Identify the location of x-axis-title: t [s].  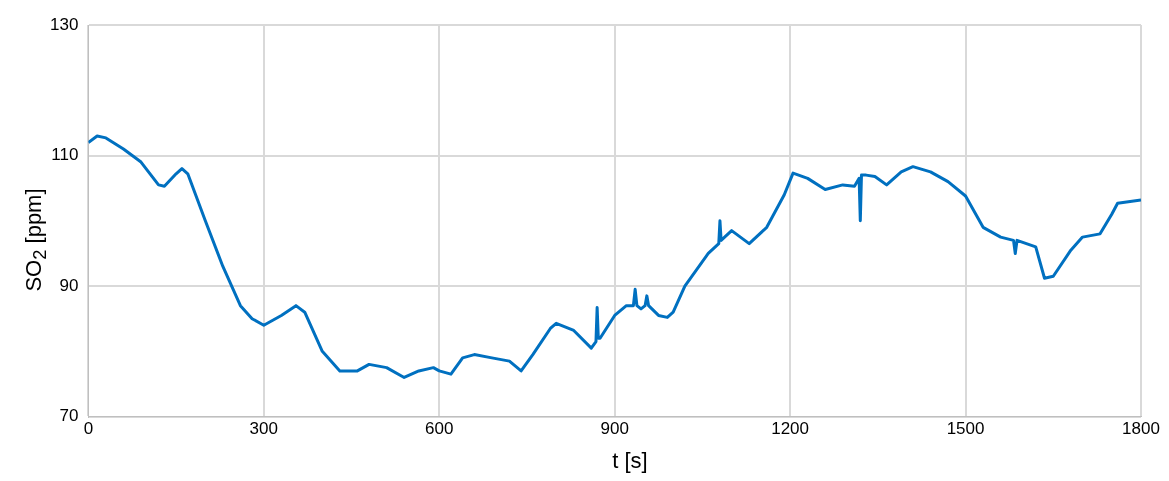
(630, 461).